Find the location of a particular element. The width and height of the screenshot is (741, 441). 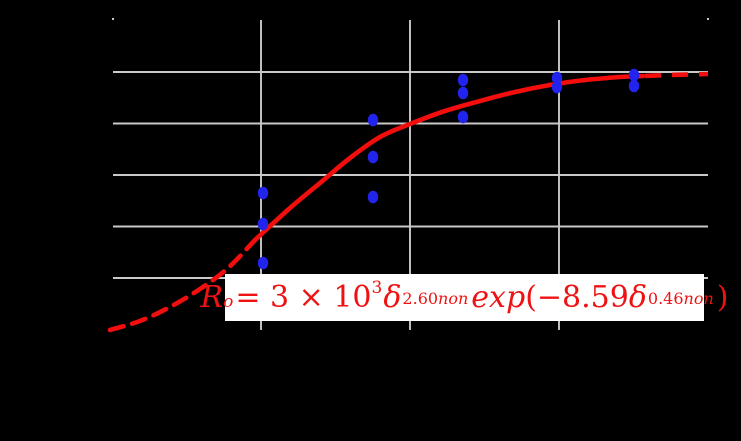

formula-superscript: 0.46 is located at coordinates (665, 298).